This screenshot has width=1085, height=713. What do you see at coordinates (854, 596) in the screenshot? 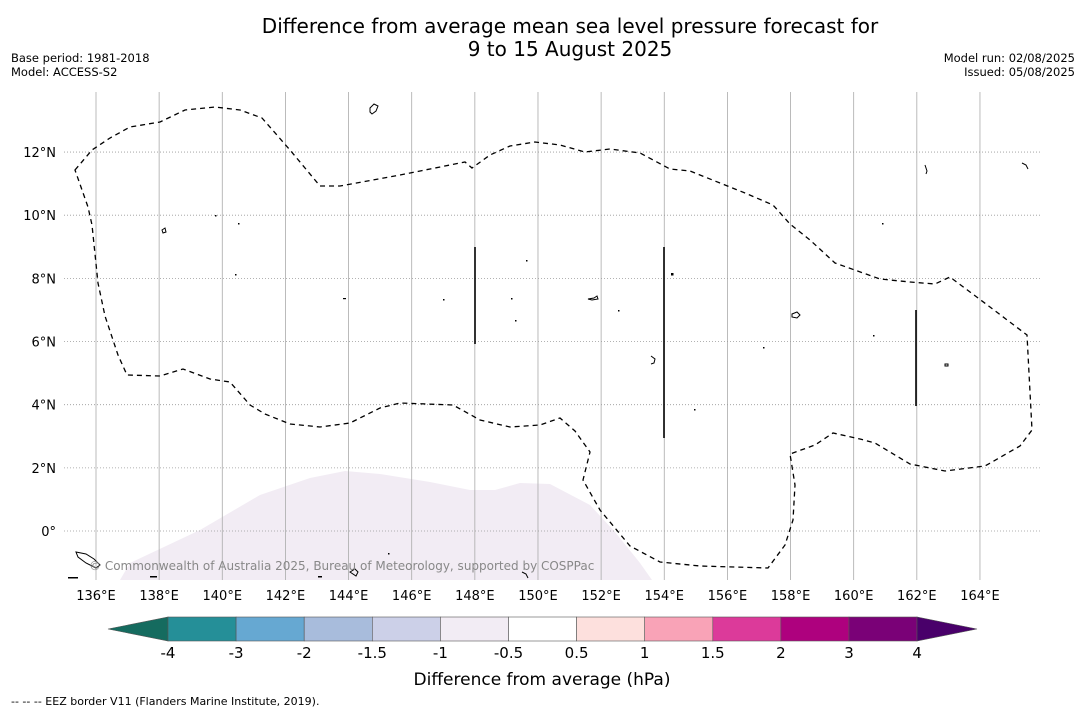
I see `longitude-label: 160°E` at bounding box center [854, 596].